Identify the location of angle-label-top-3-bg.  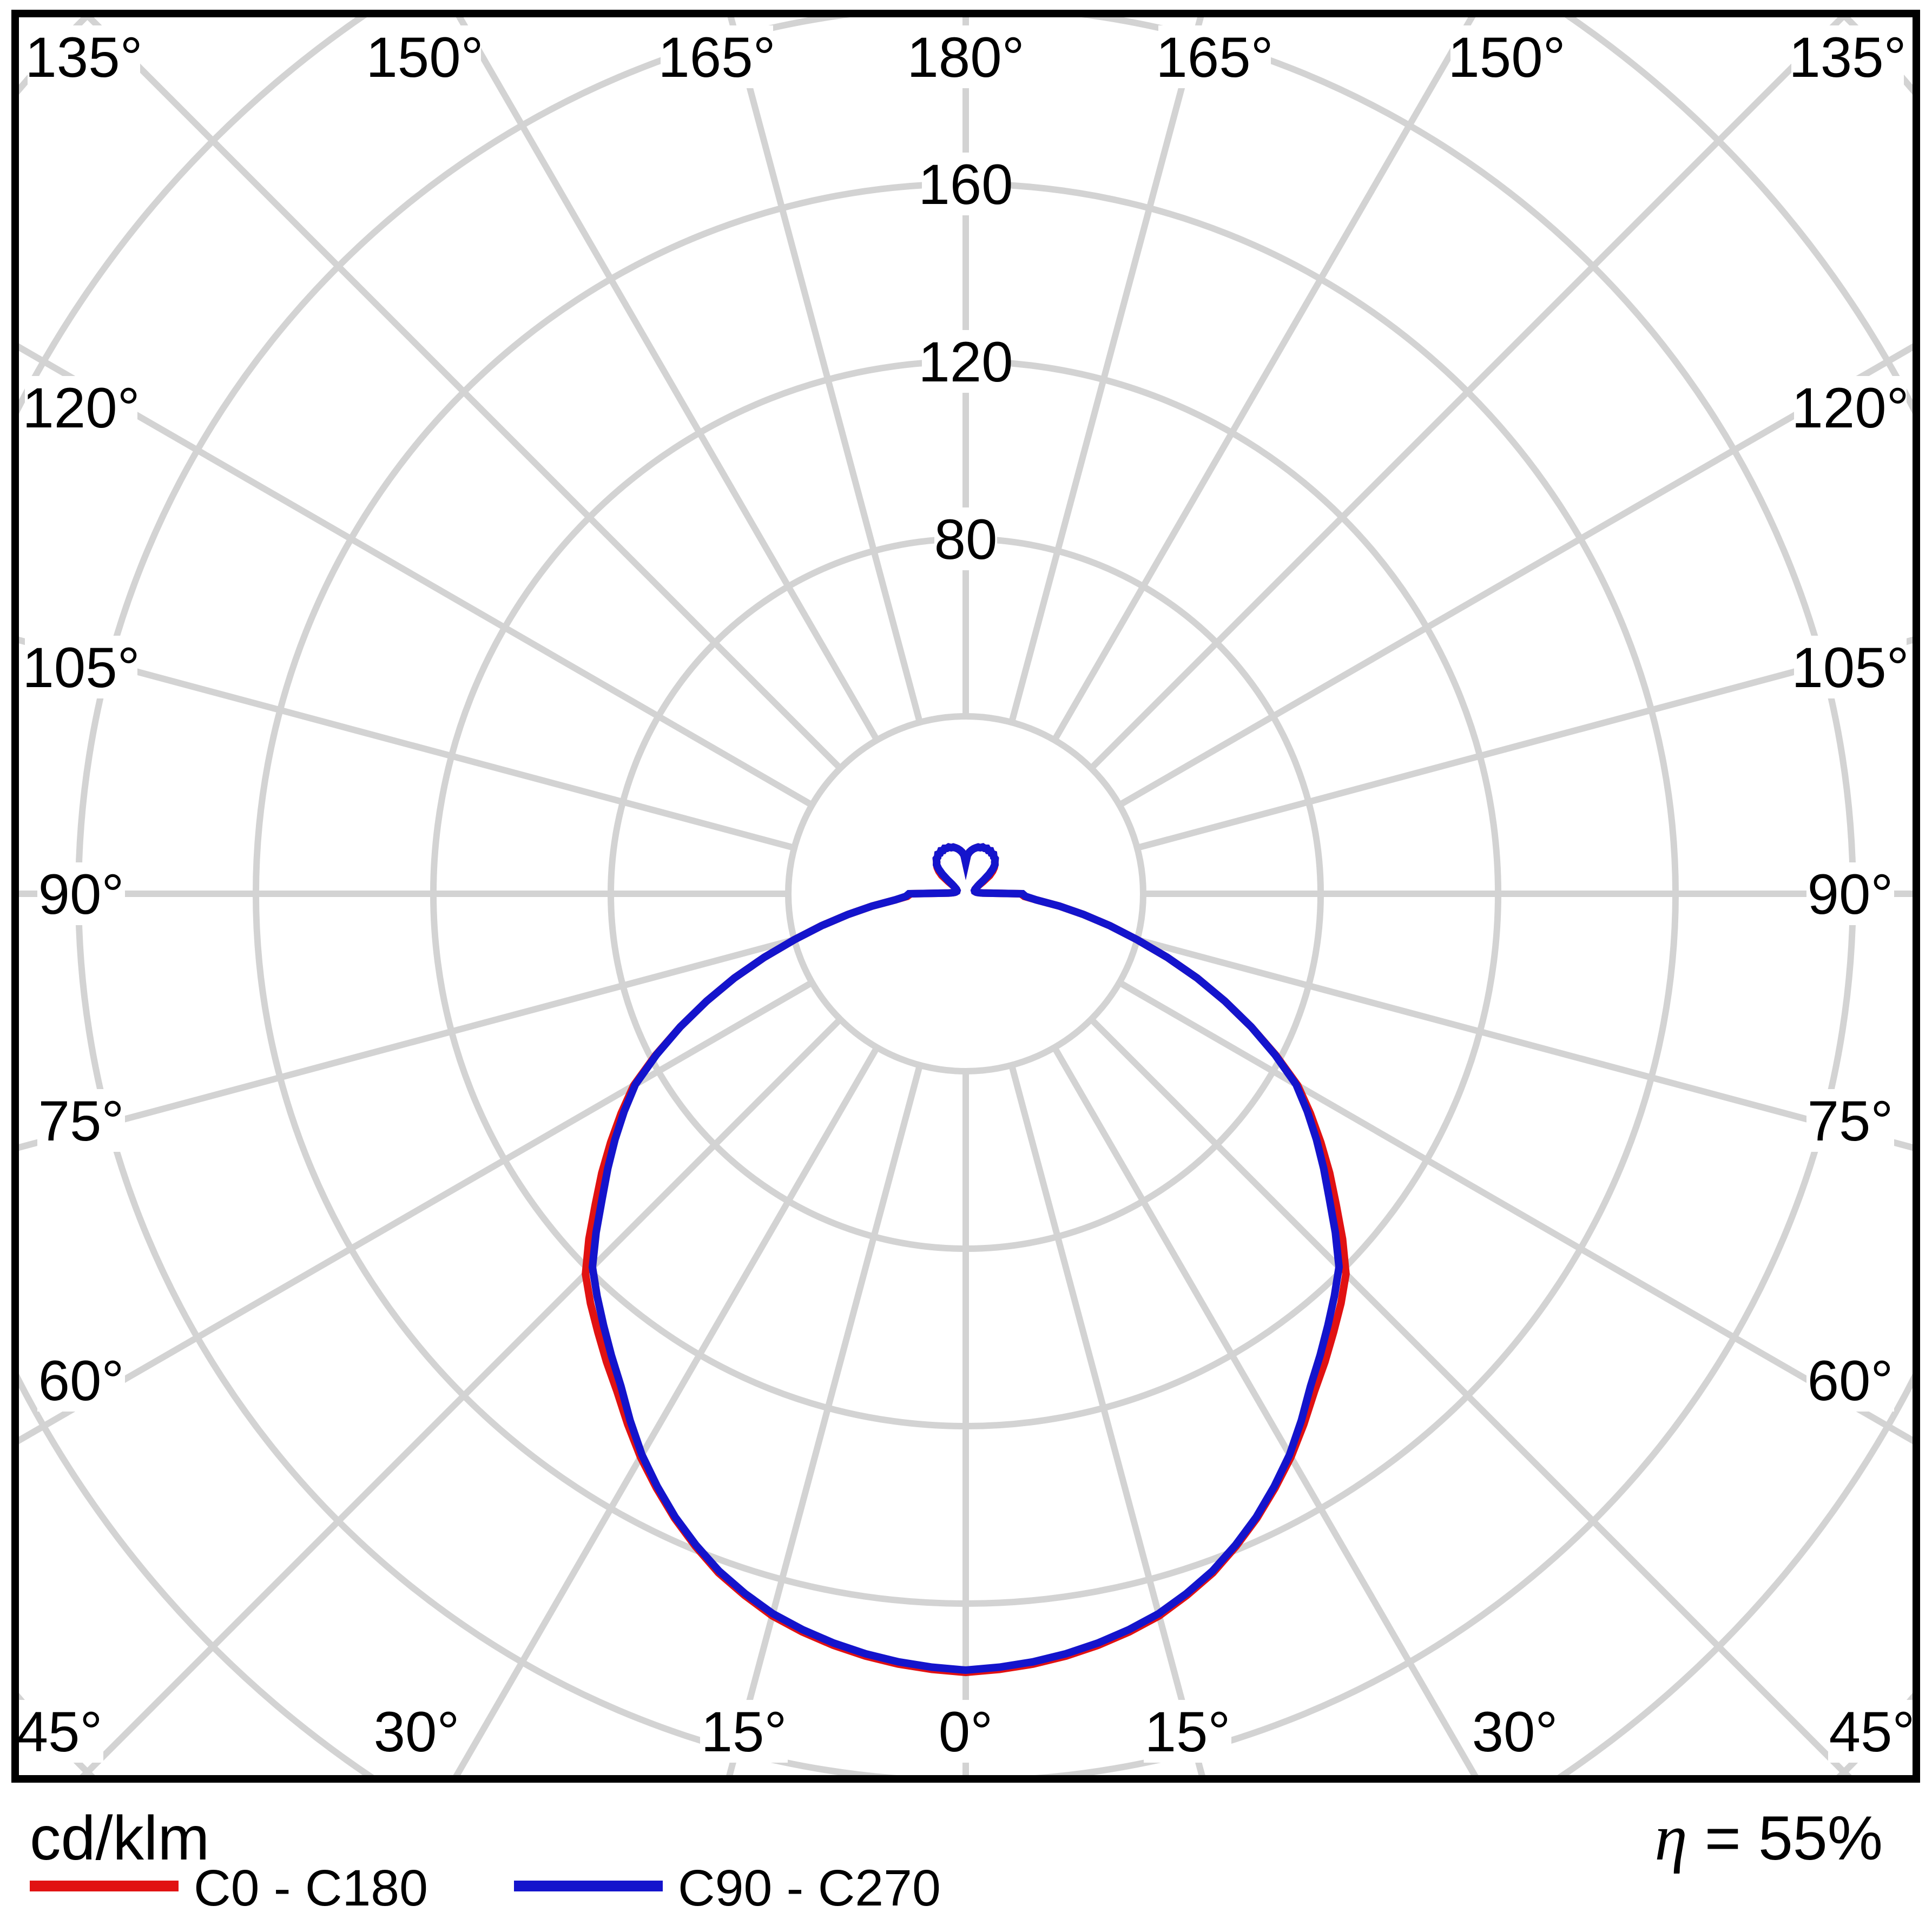
(965, 56).